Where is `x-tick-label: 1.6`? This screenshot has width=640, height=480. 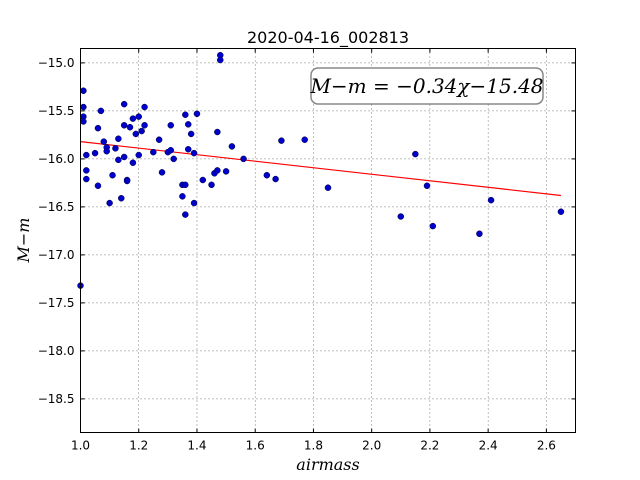
x-tick-label: 1.6 is located at coordinates (255, 446).